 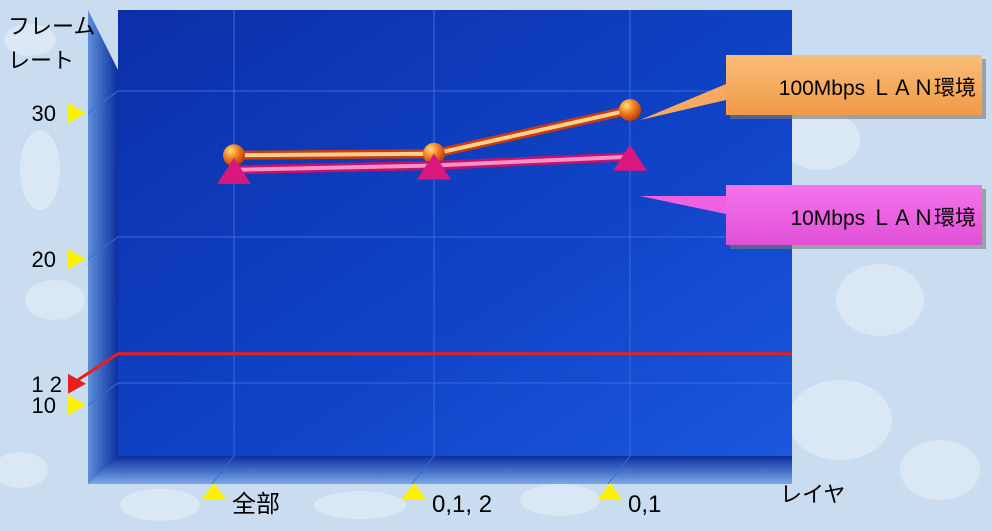 I want to click on threshold-marker, so click(x=77, y=383).